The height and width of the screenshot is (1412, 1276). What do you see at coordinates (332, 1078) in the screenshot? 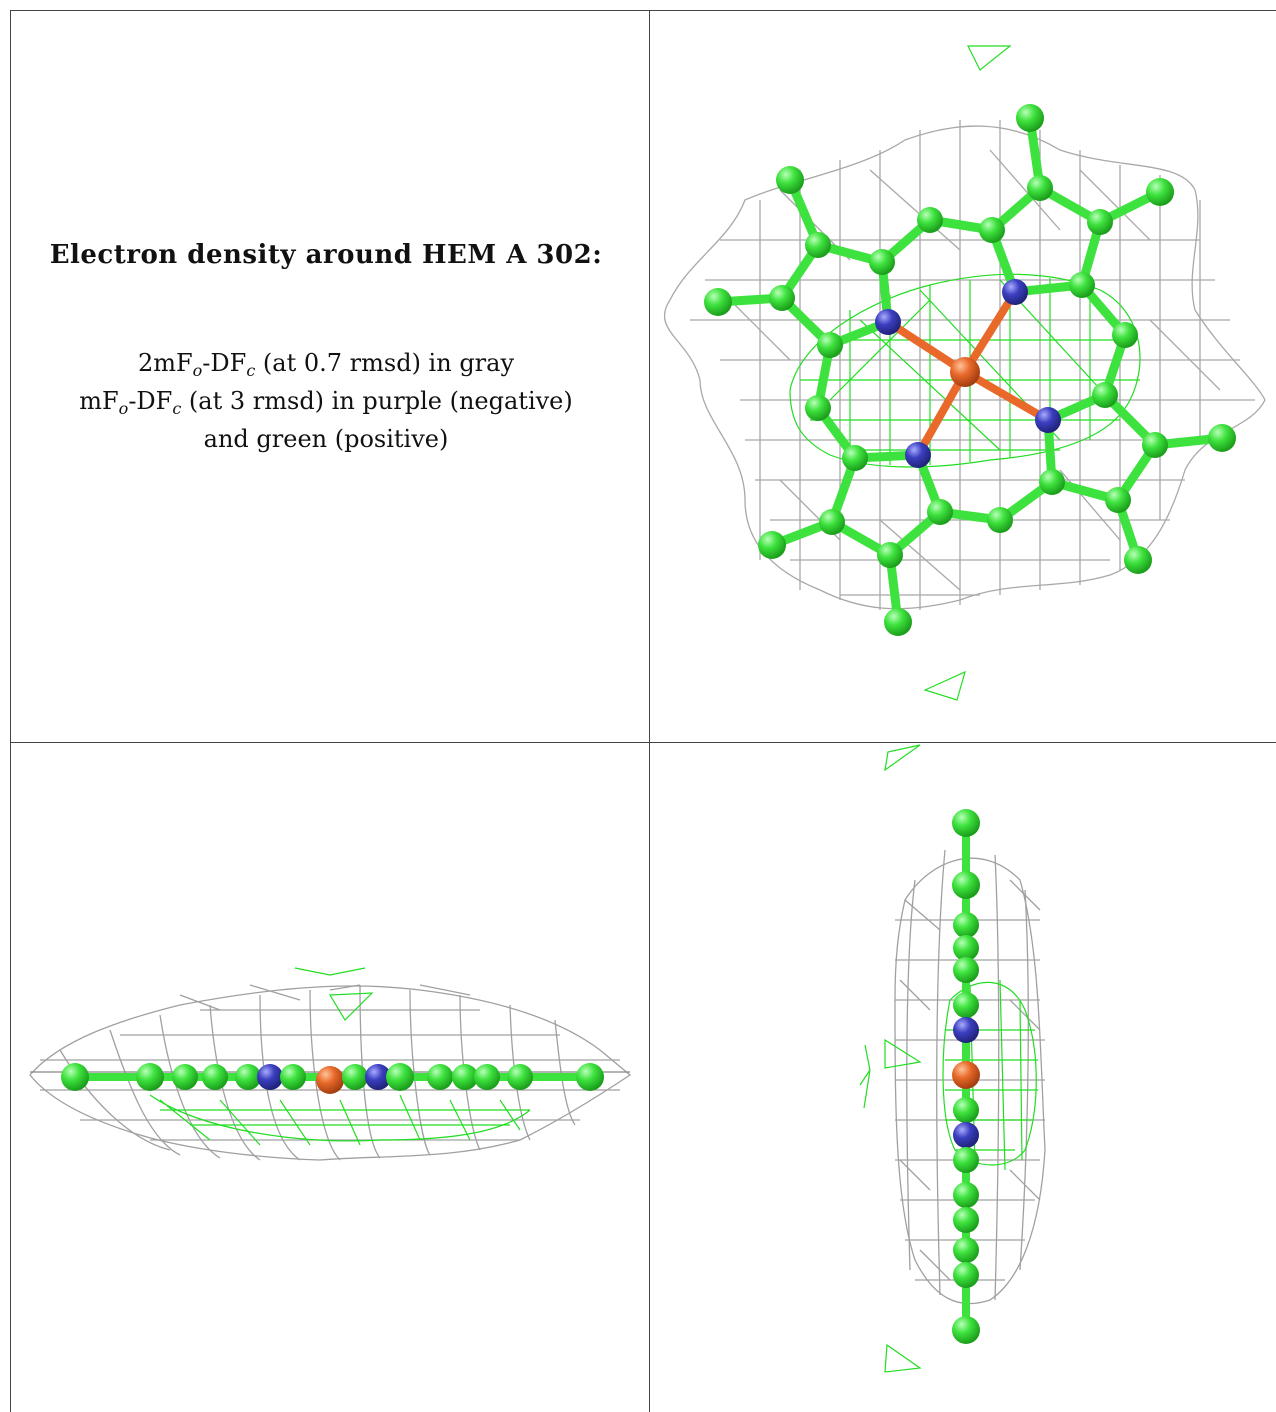
I see `atoms-side` at bounding box center [332, 1078].